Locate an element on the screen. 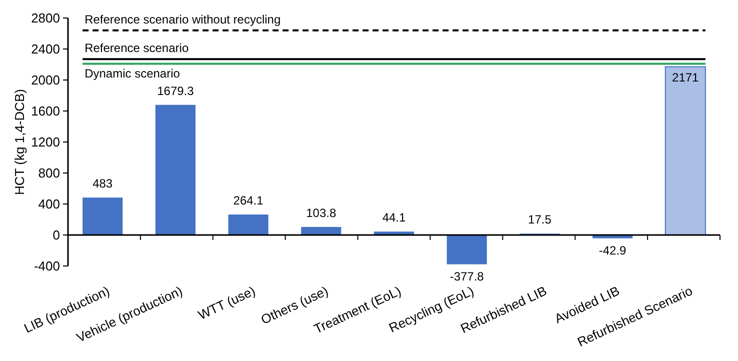 Image resolution: width=738 pixels, height=361 pixels. x-tick-label: WTT (use) is located at coordinates (227, 303).